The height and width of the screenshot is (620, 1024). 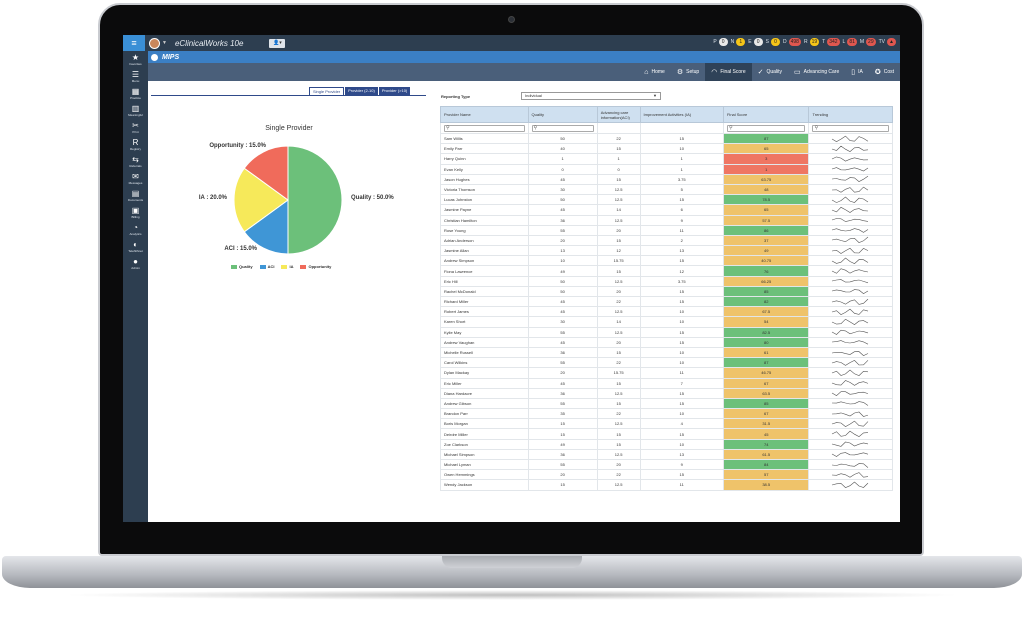 I want to click on table-row: Andrew Vaughan 45 20 15 80, so click(x=666, y=342).